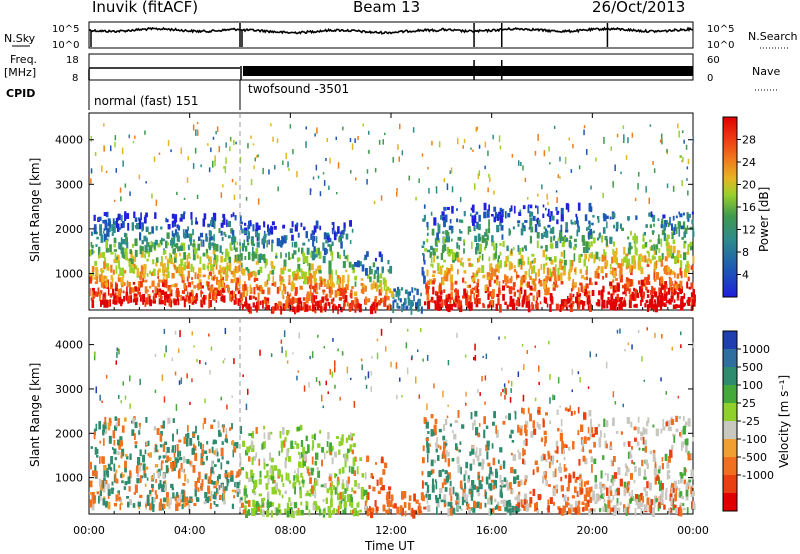 This screenshot has height=554, width=800. What do you see at coordinates (391, 30) in the screenshot?
I see `nsky-trace` at bounding box center [391, 30].